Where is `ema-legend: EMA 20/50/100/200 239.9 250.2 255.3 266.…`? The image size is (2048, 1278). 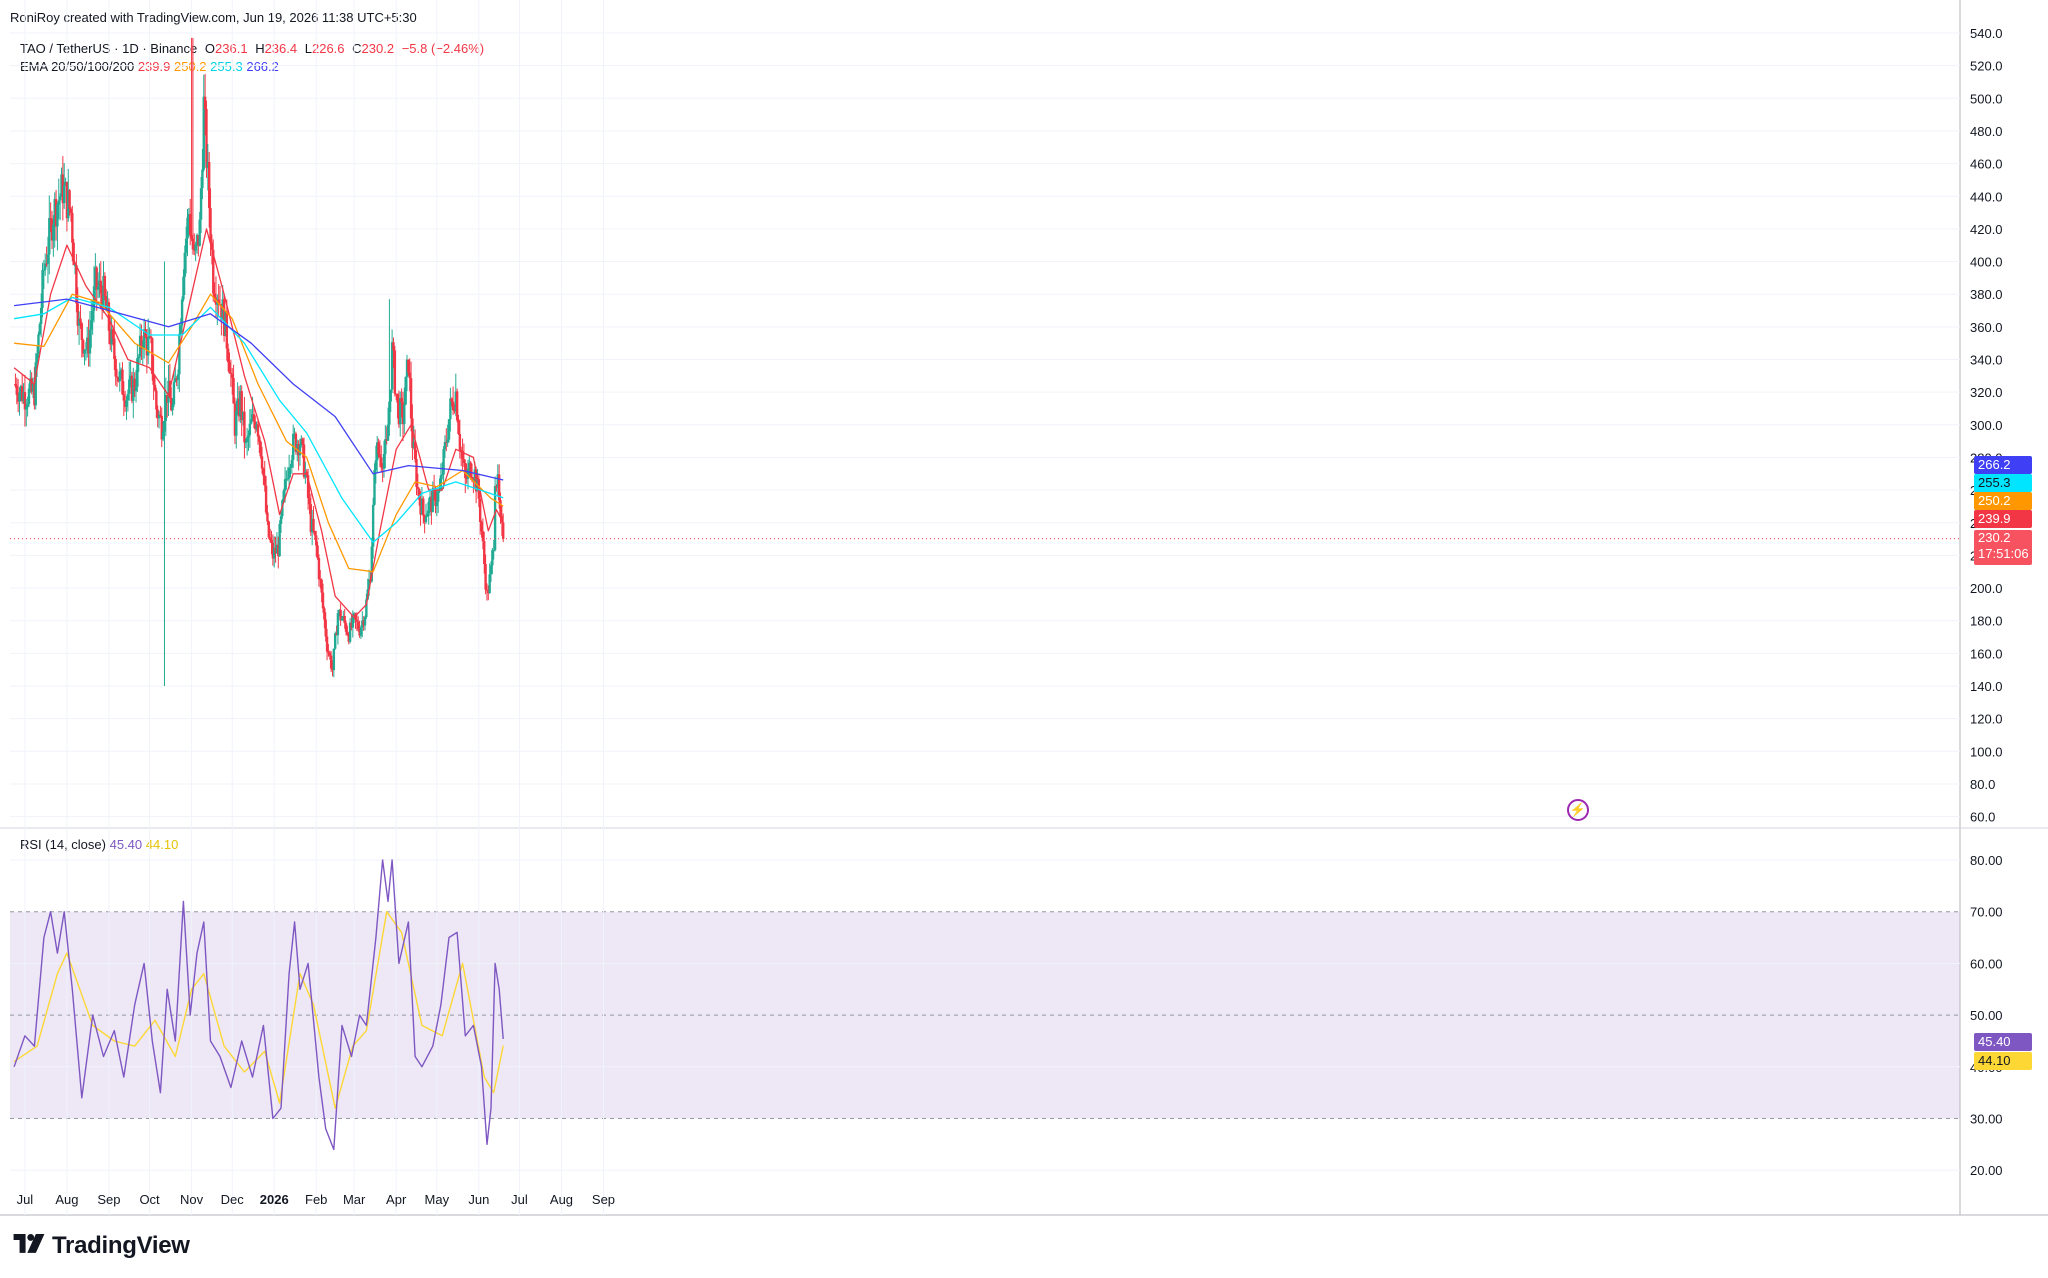
ema-legend: EMA 20/50/100/200 239.9 250.2 255.3 266.… is located at coordinates (149, 66).